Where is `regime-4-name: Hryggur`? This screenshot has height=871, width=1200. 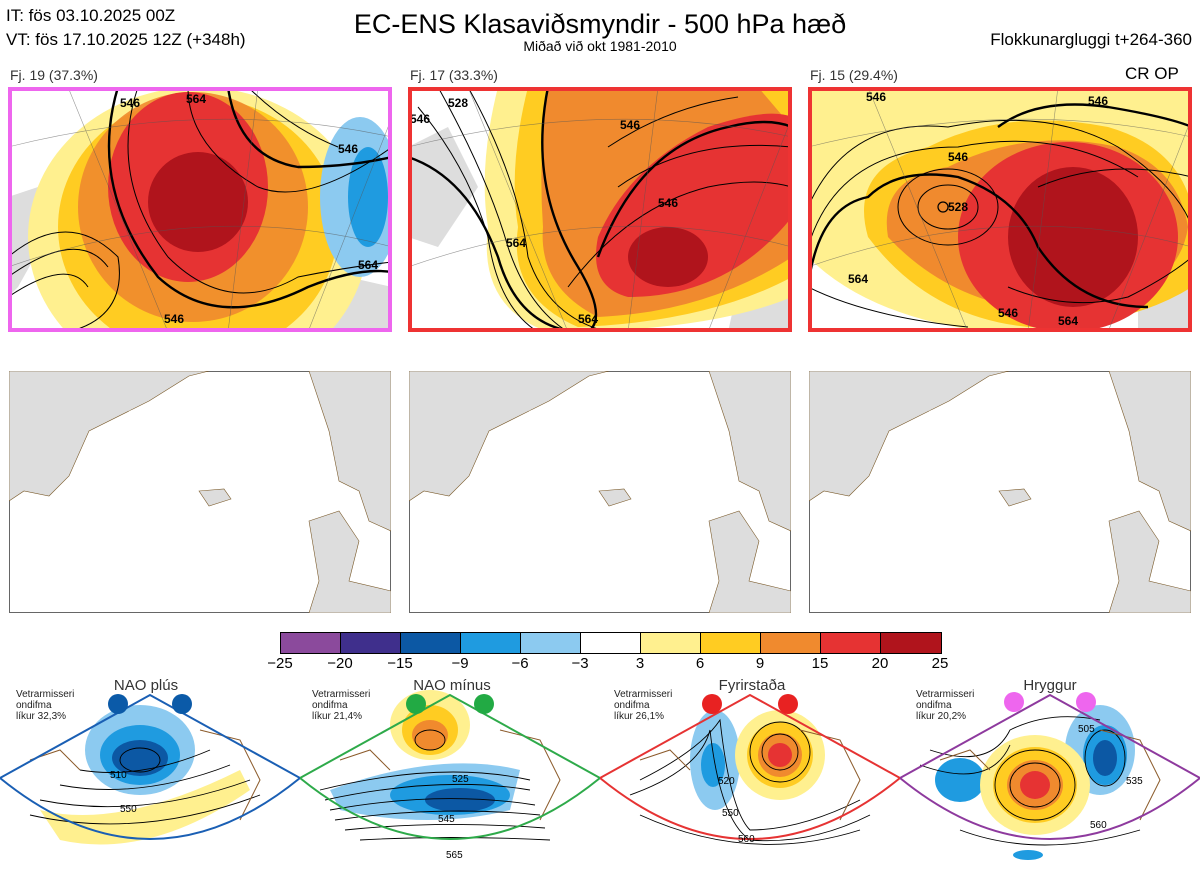
regime-4-name: Hryggur is located at coordinates (1050, 685).